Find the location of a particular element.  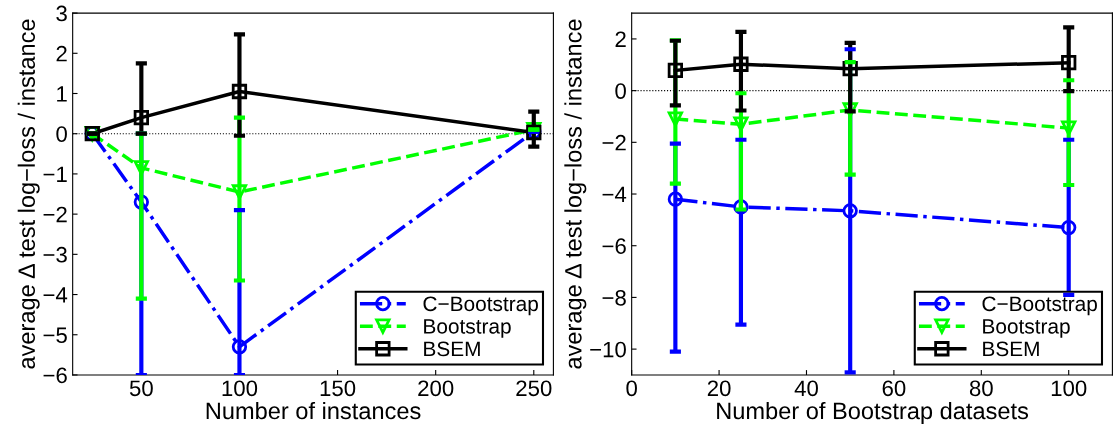

x-tick-label: 50 is located at coordinates (141, 388).